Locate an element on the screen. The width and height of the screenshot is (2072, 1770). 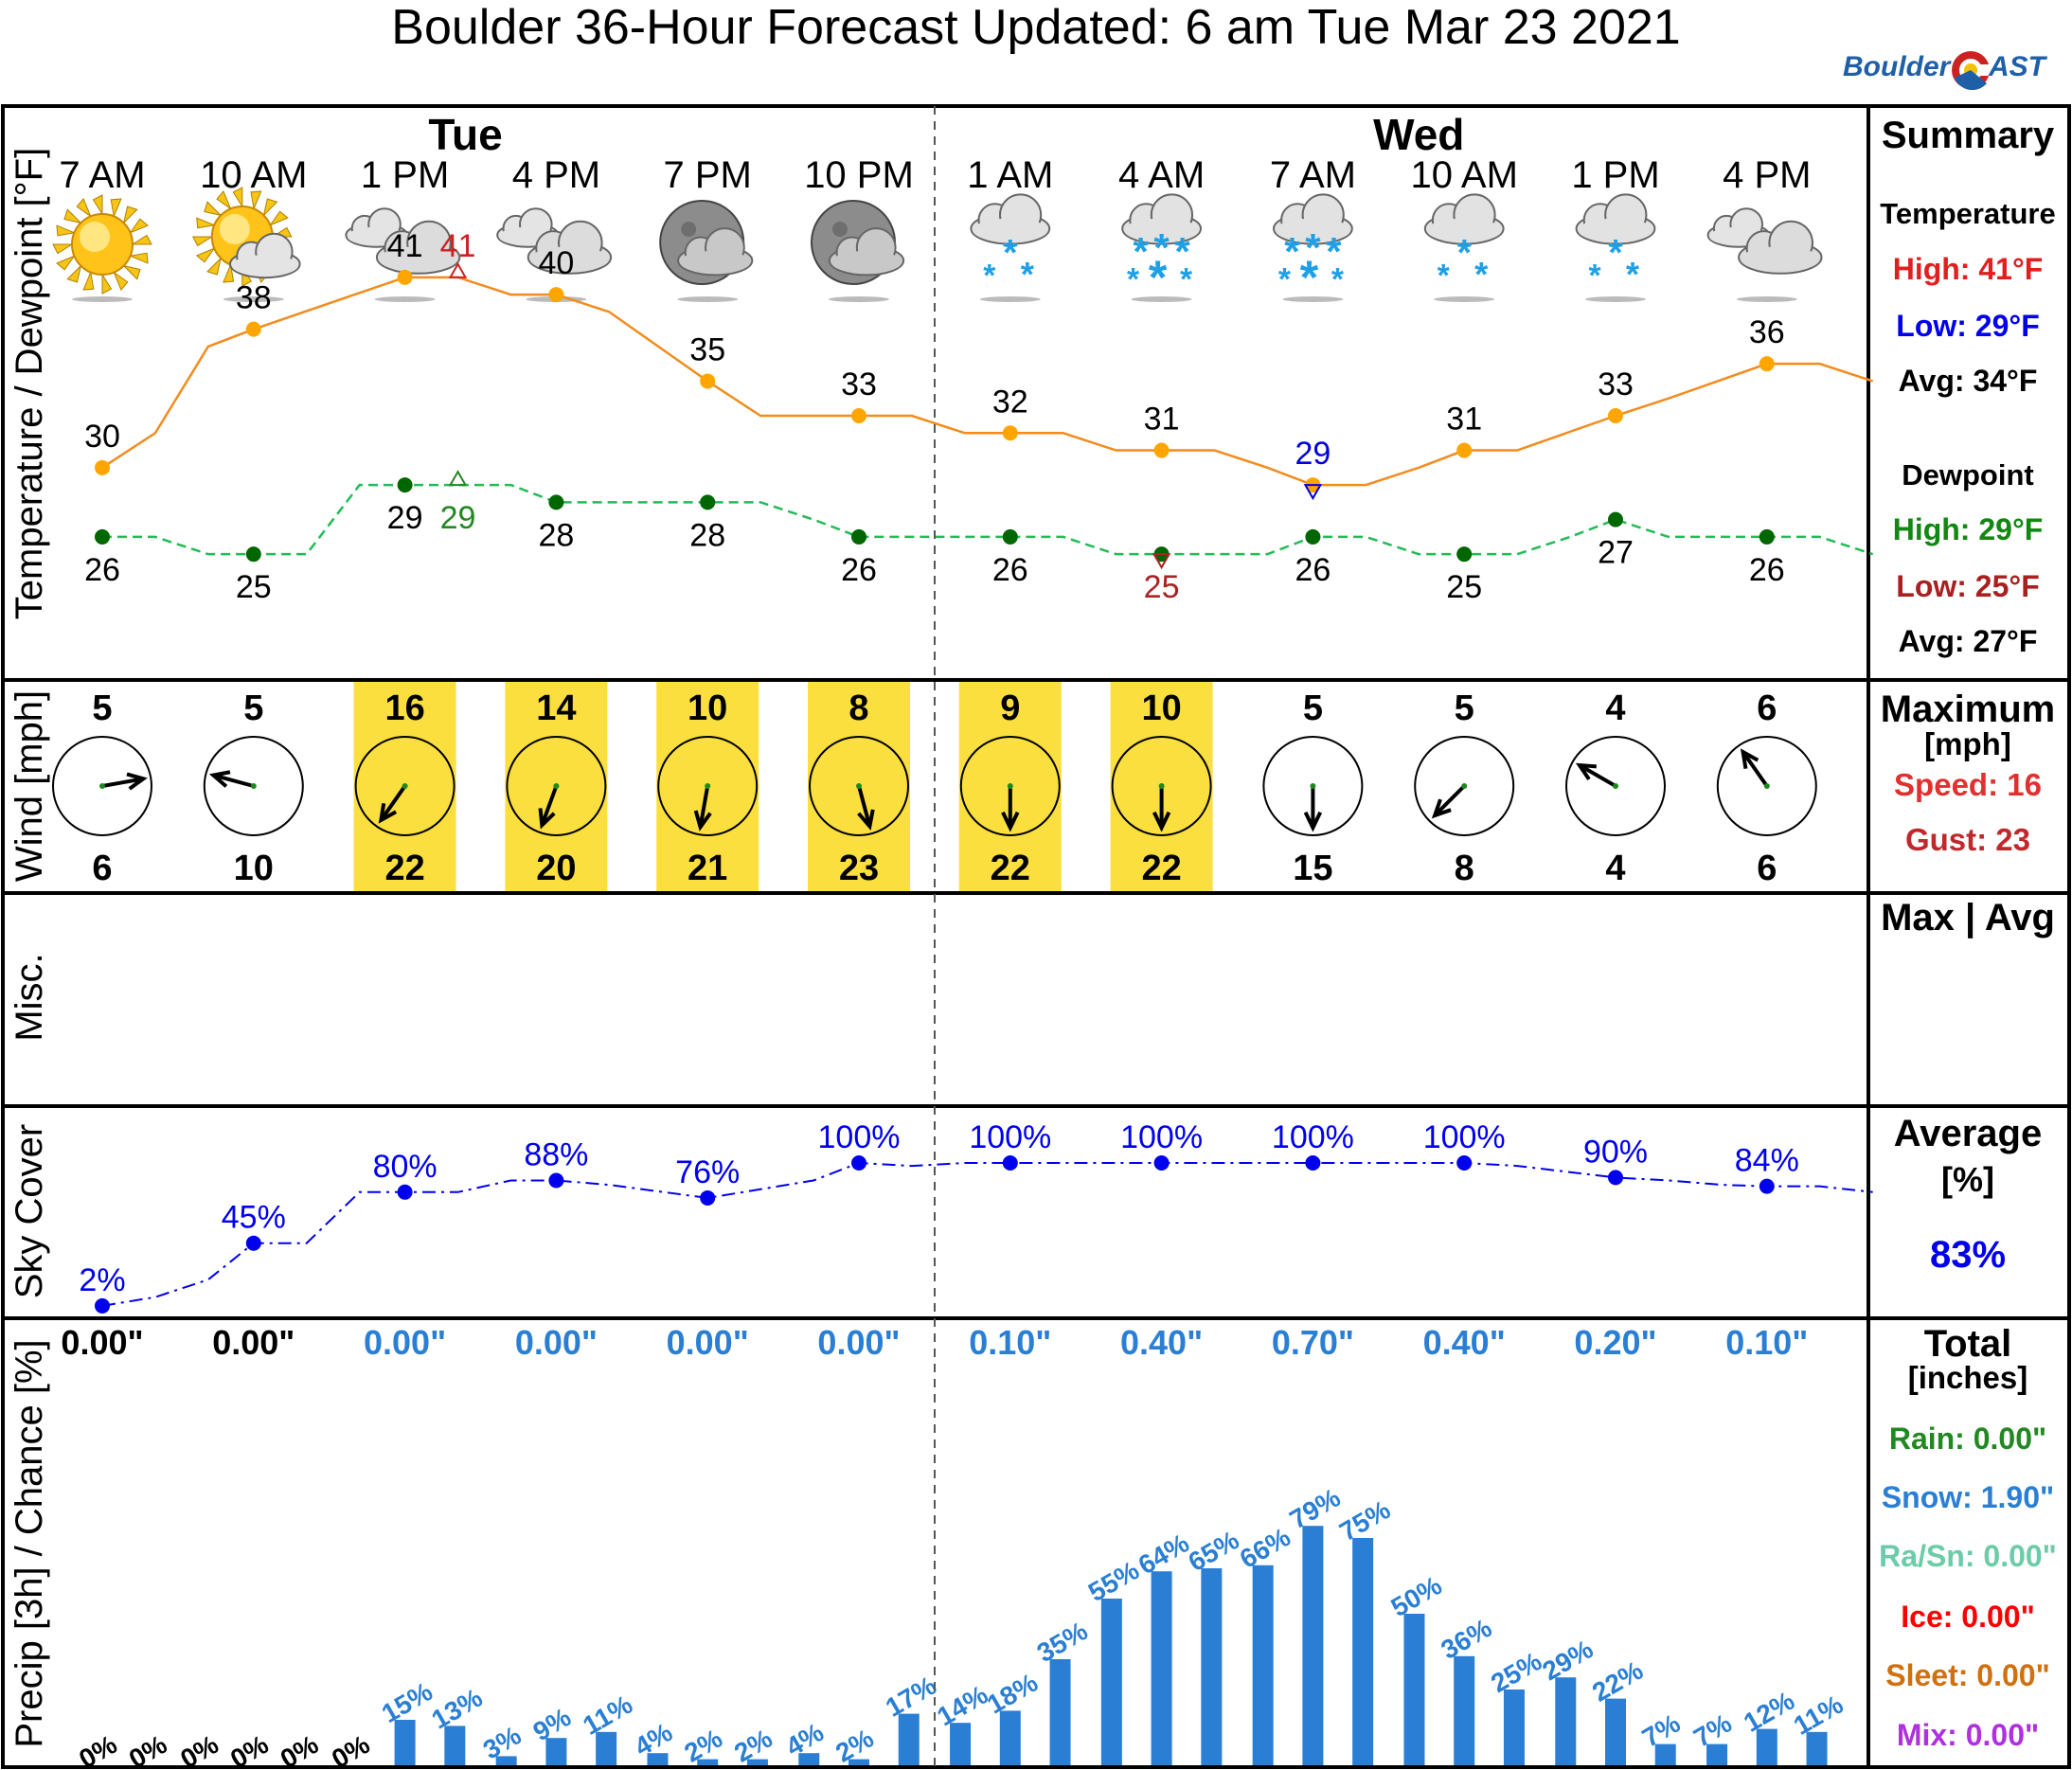
moon-crater is located at coordinates (689, 229).